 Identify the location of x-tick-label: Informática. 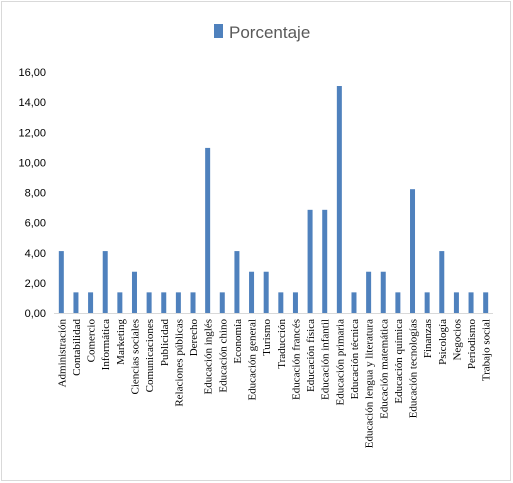
(106, 344).